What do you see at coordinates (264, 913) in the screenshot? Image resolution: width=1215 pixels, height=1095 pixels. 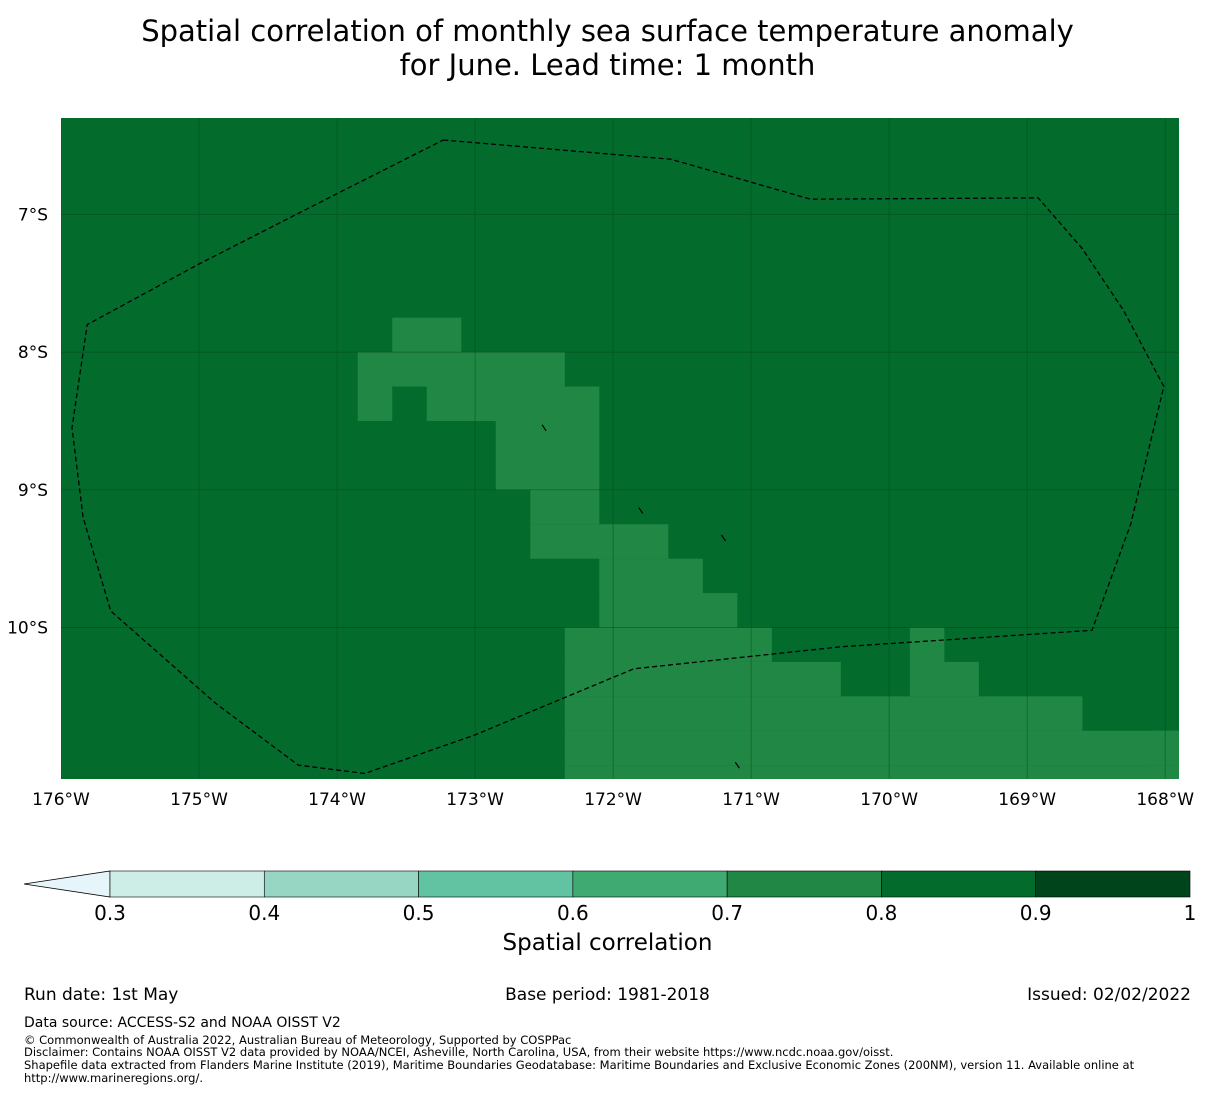 I see `colorbar-tick-label: 0.4` at bounding box center [264, 913].